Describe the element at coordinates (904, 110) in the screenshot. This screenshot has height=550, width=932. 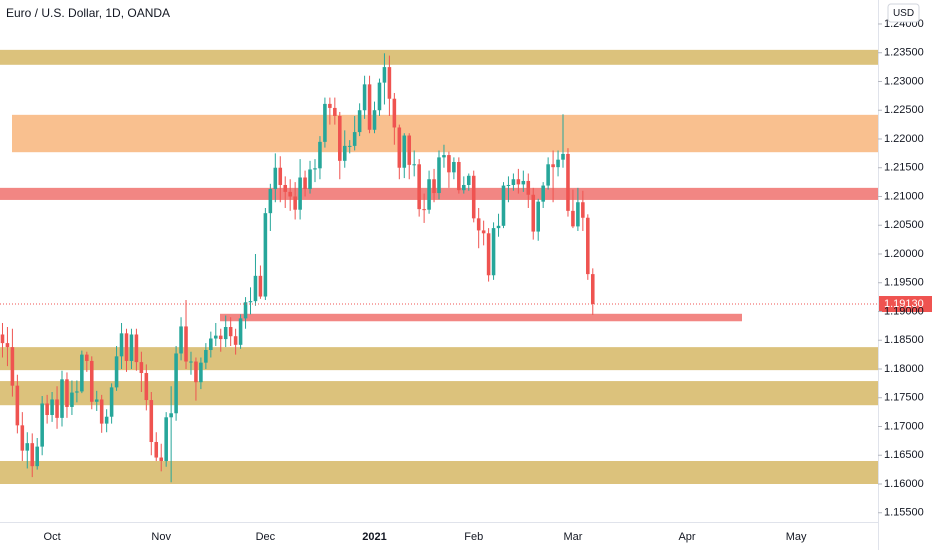
I see `y-tick-label: 1.22500` at that location.